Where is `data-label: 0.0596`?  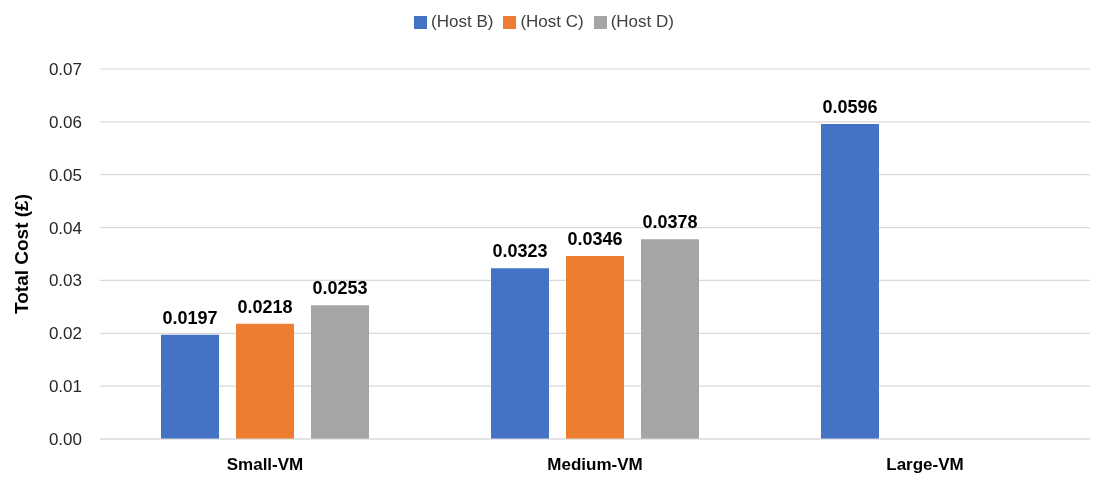 data-label: 0.0596 is located at coordinates (850, 106).